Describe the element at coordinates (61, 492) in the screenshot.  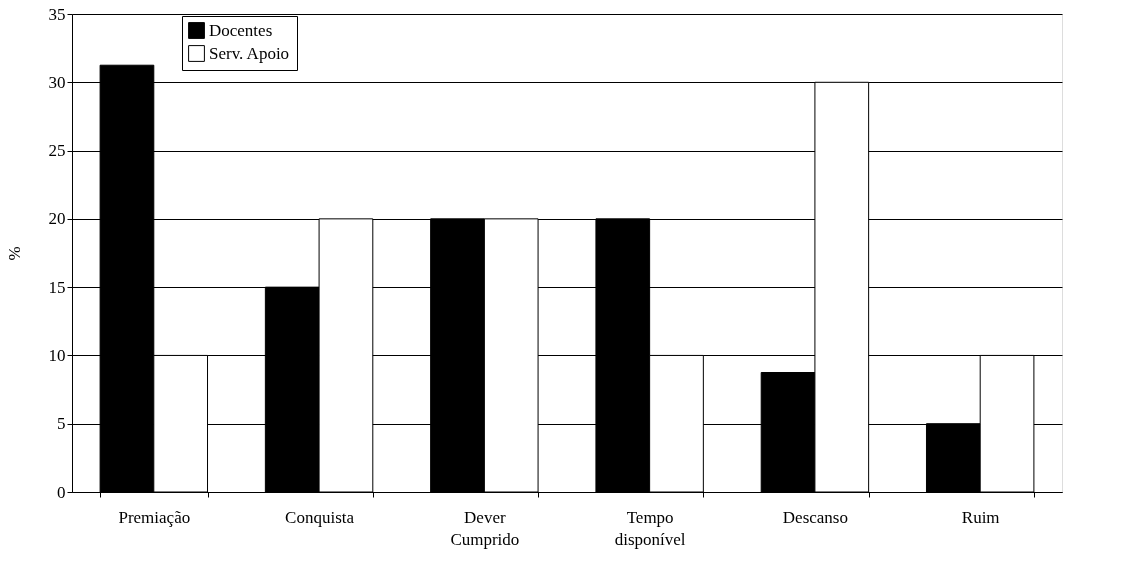
I see `y-tick-label: 0` at that location.